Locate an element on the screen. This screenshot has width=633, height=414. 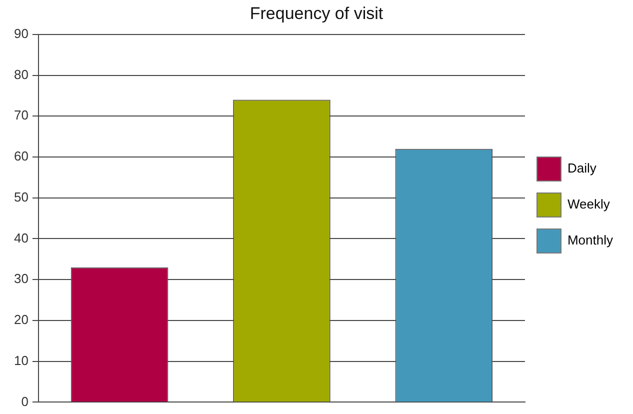
y-tick-label: 80 is located at coordinates (21, 74).